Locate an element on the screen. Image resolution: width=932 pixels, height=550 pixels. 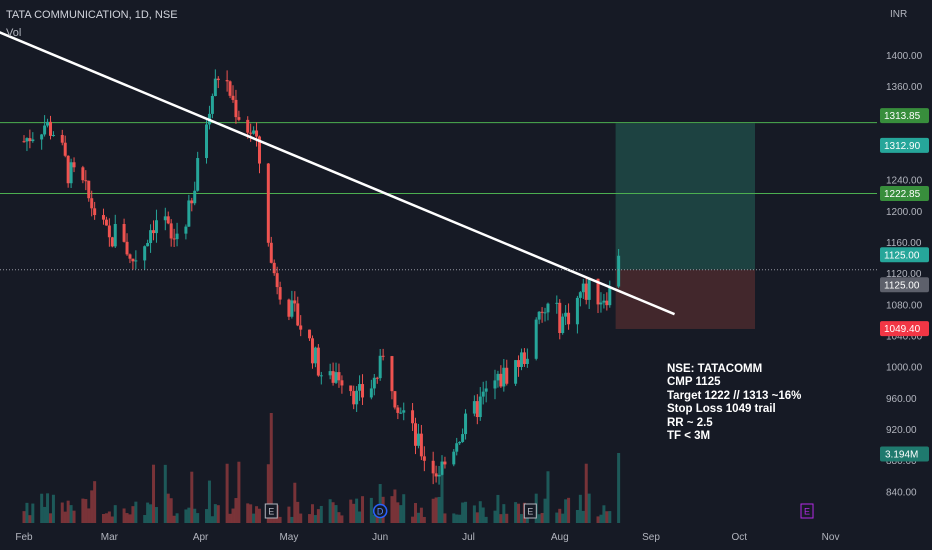
earnings-marker is located at coordinates (807, 511).